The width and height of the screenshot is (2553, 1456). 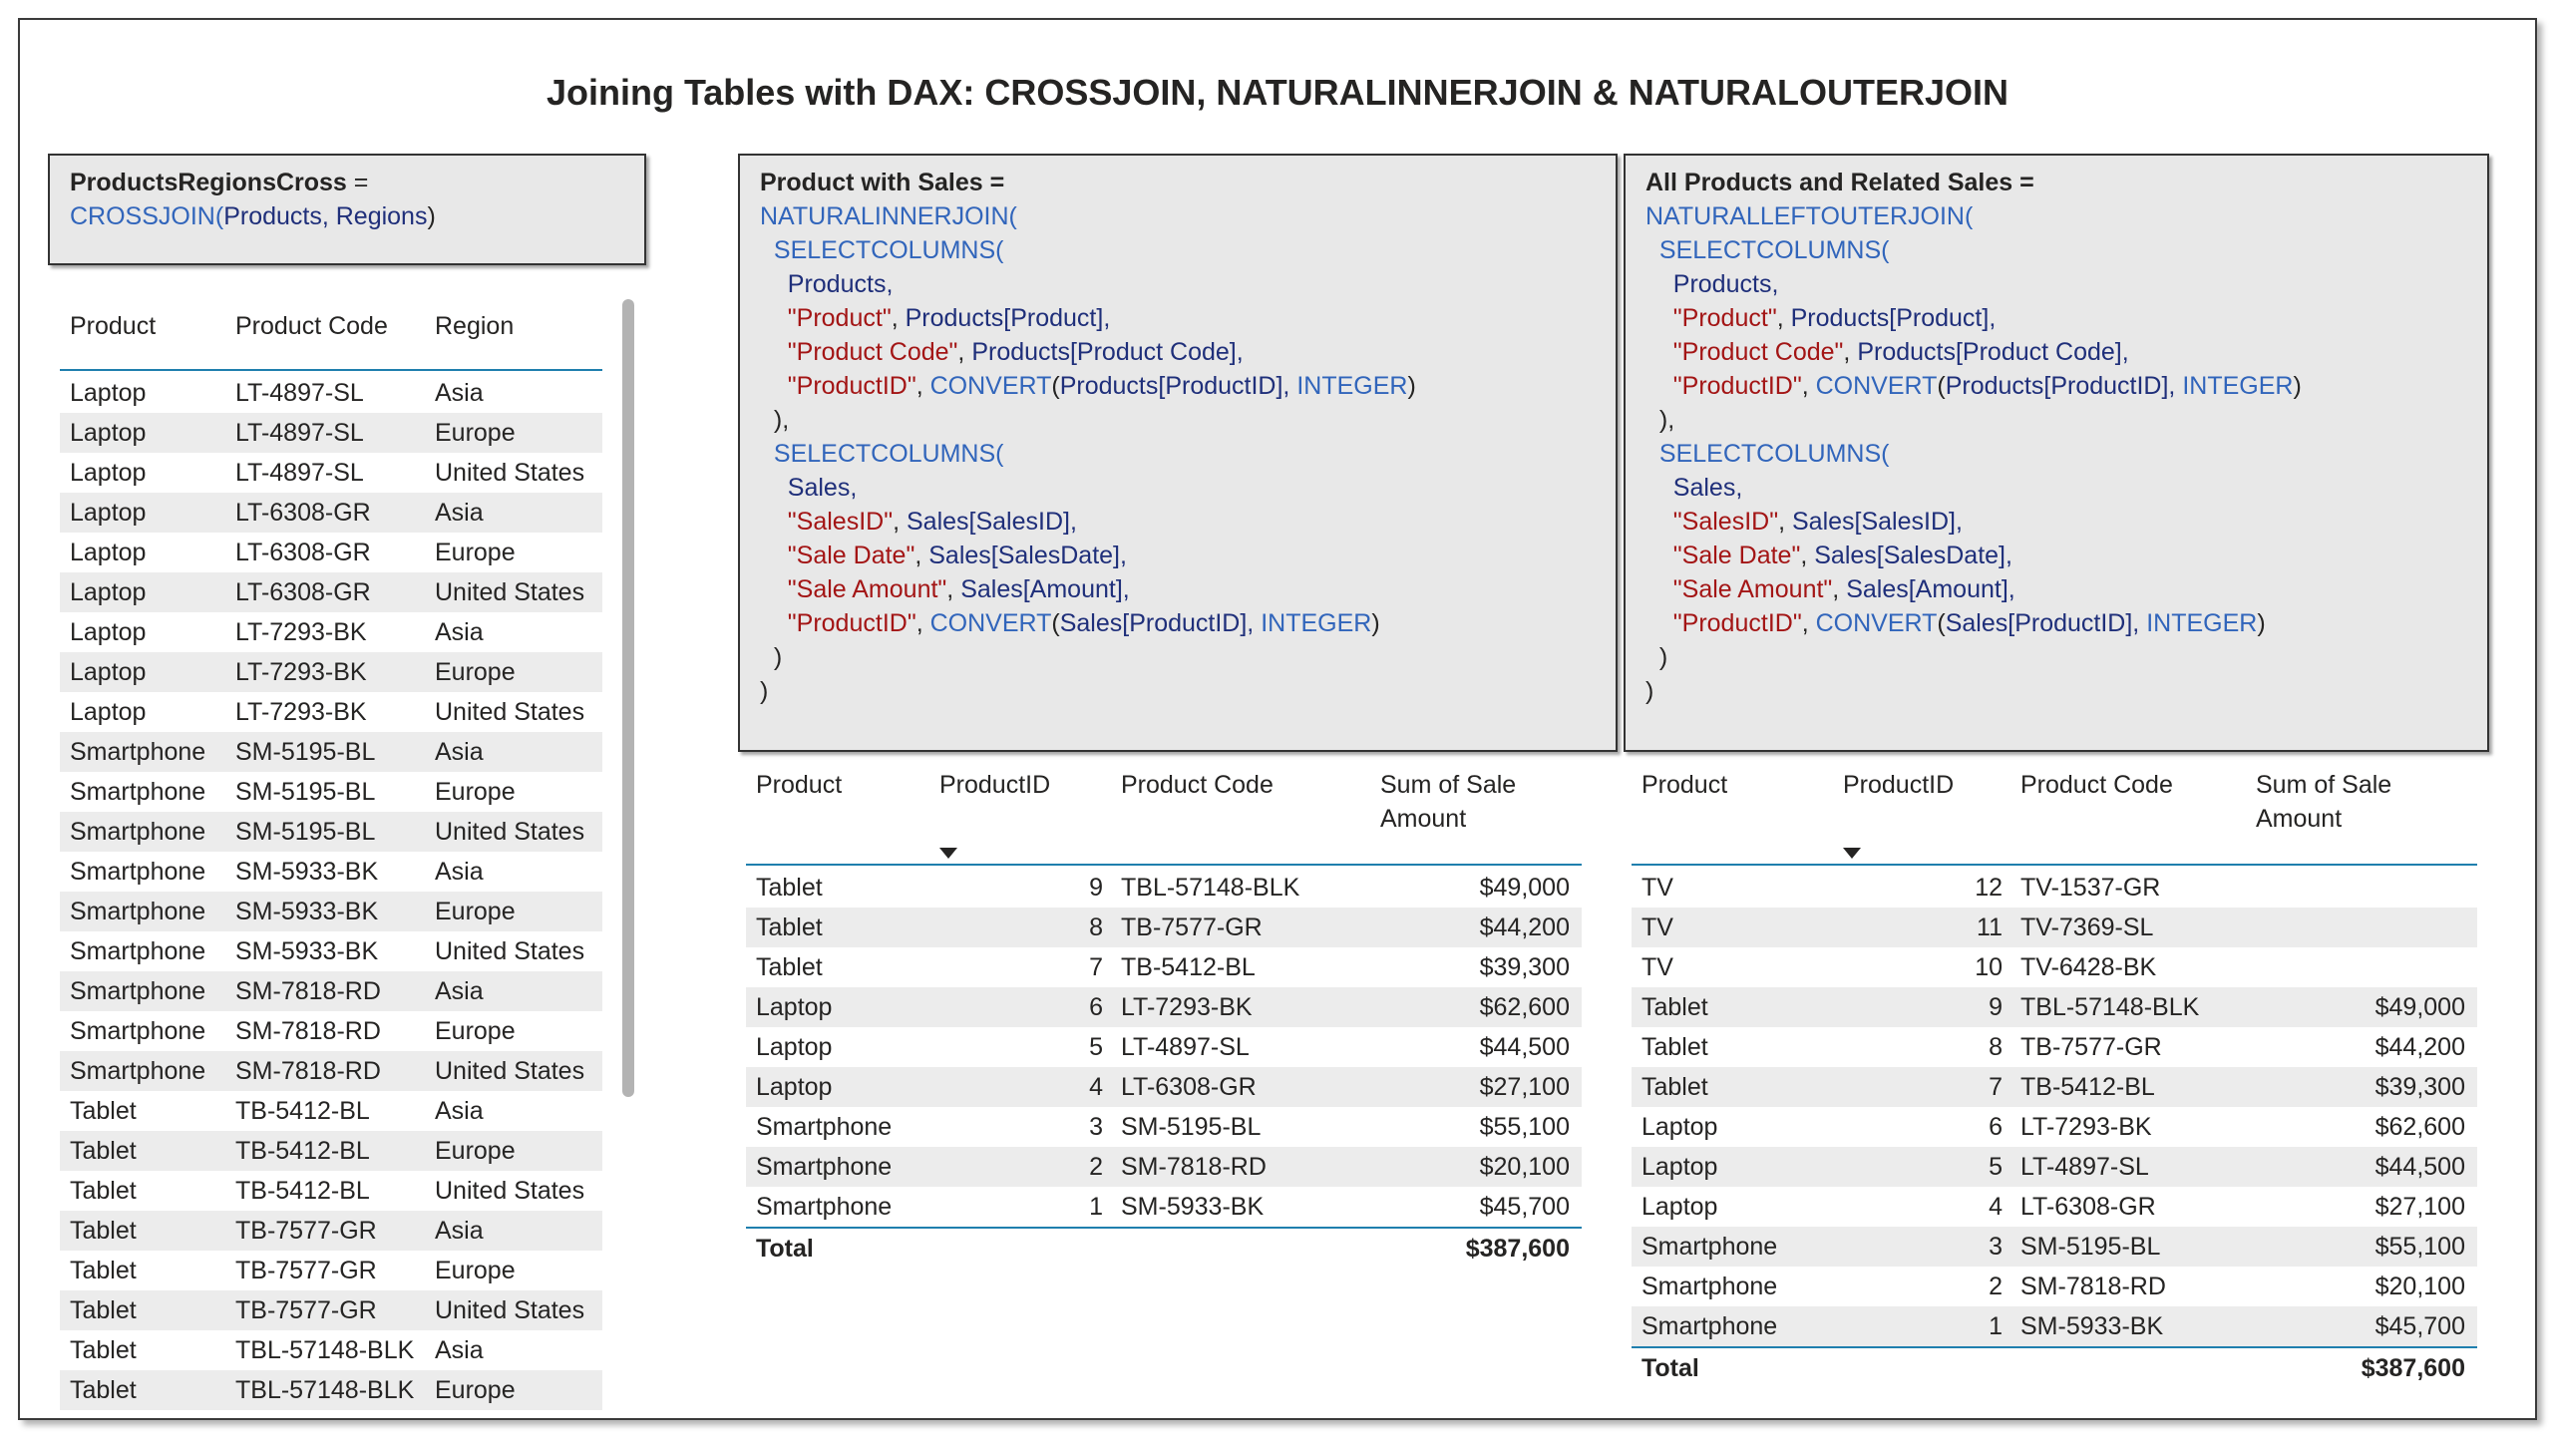 I want to click on column-header-region: Region, so click(x=475, y=326).